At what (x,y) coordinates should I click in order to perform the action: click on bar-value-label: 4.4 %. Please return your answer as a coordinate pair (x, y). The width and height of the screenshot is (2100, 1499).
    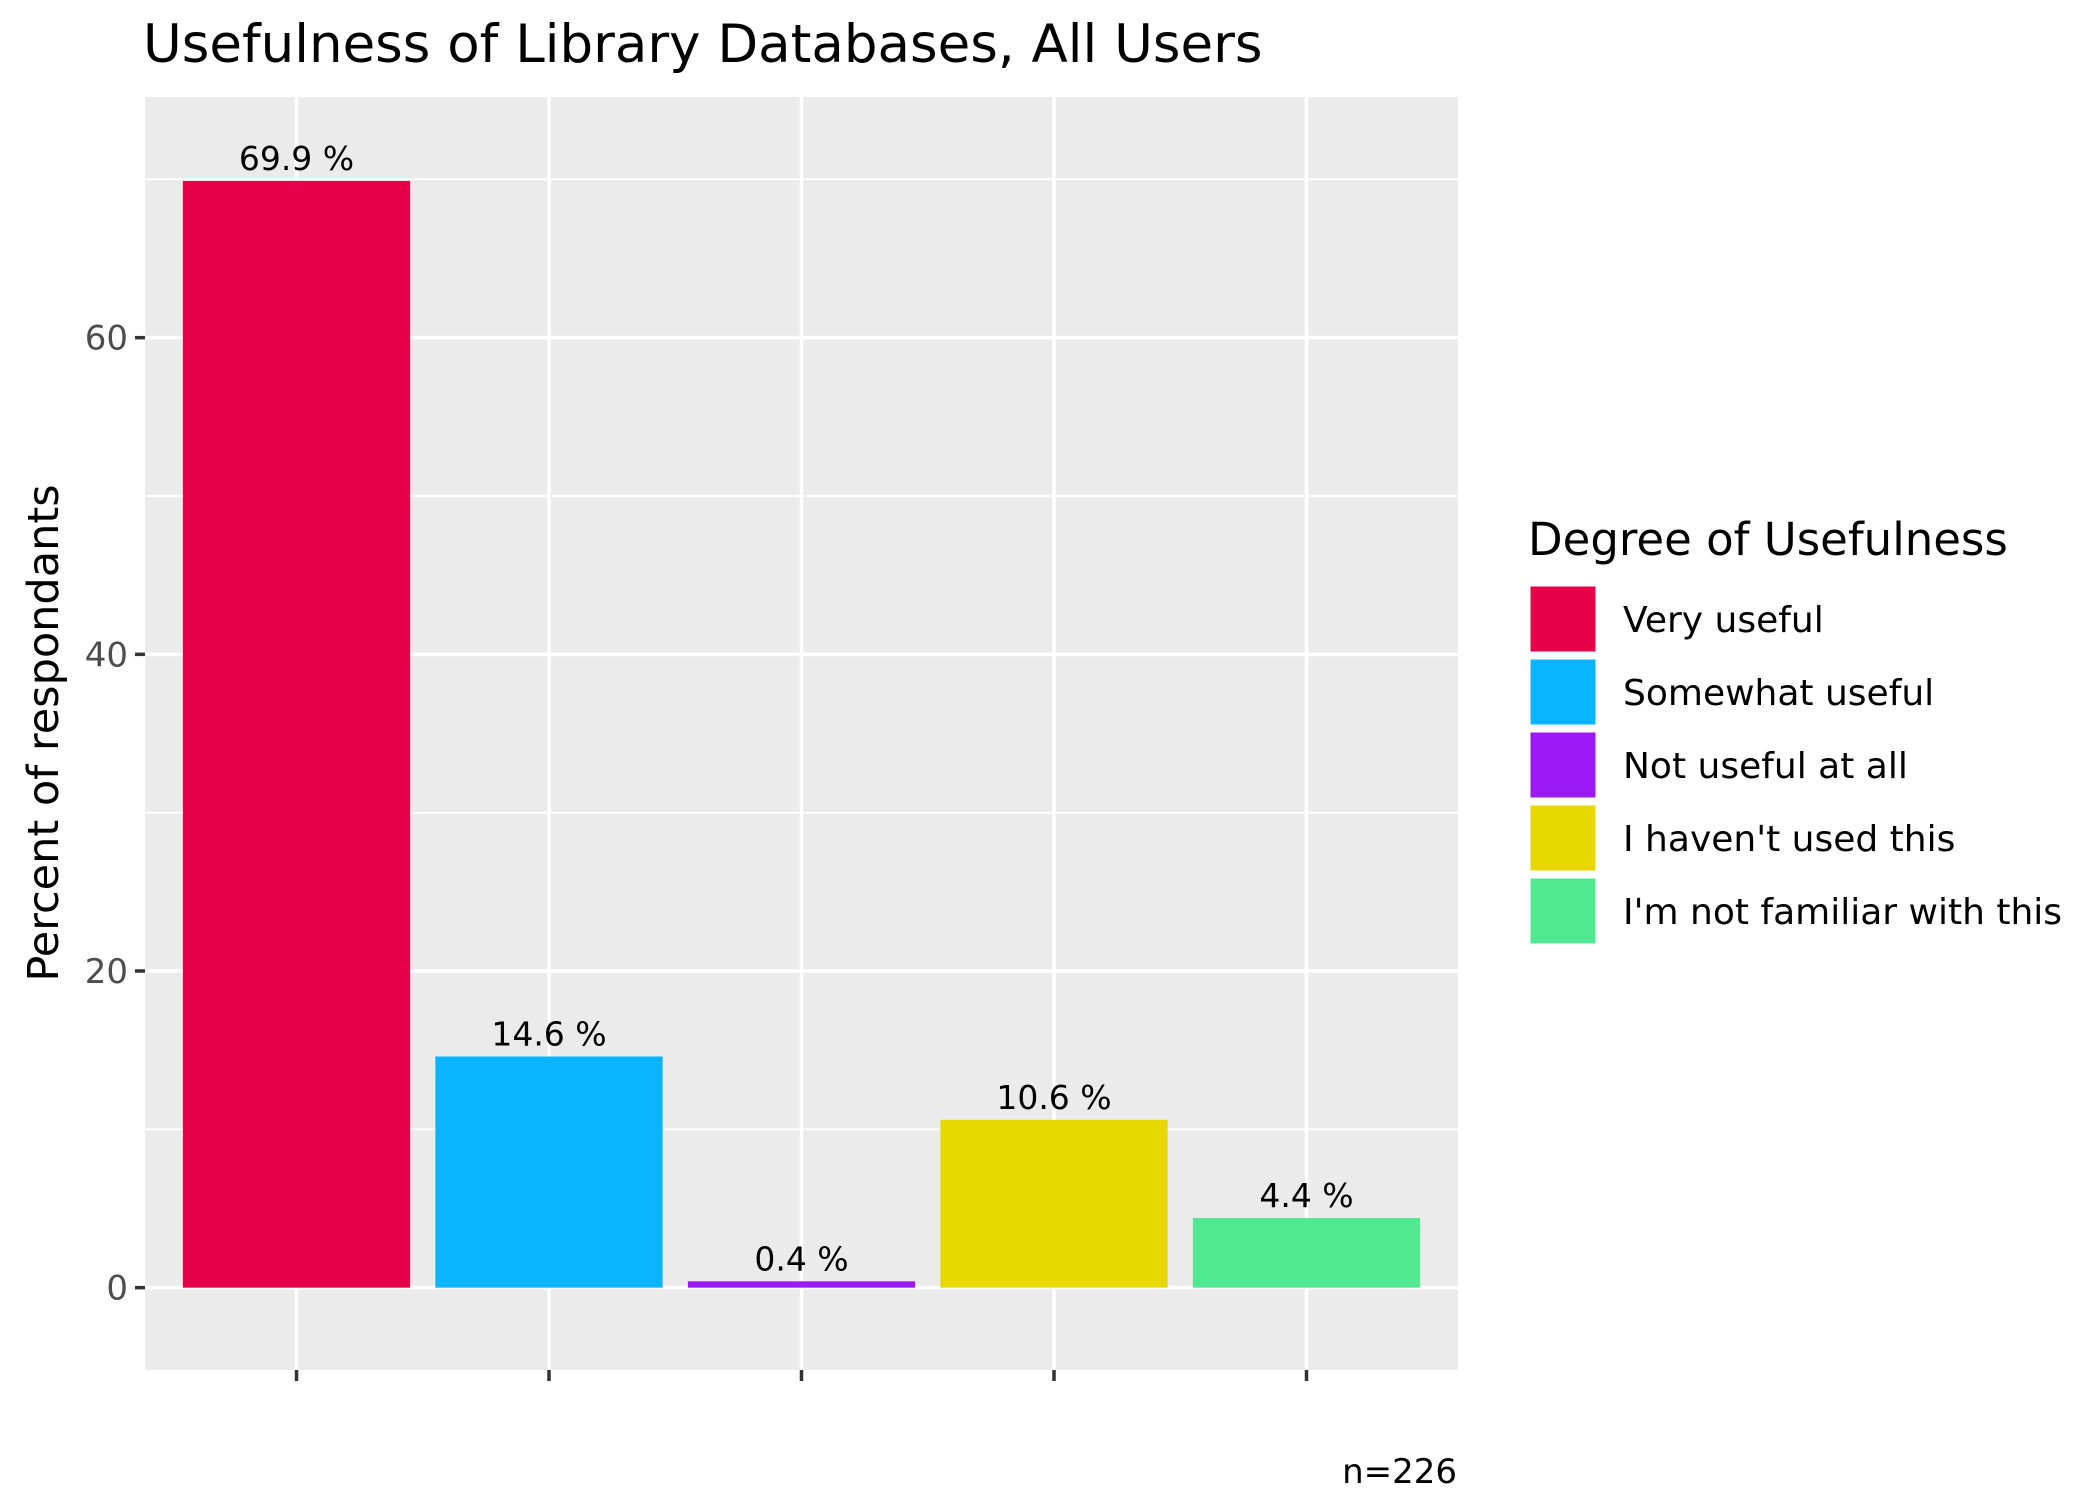
    Looking at the image, I should click on (1306, 1195).